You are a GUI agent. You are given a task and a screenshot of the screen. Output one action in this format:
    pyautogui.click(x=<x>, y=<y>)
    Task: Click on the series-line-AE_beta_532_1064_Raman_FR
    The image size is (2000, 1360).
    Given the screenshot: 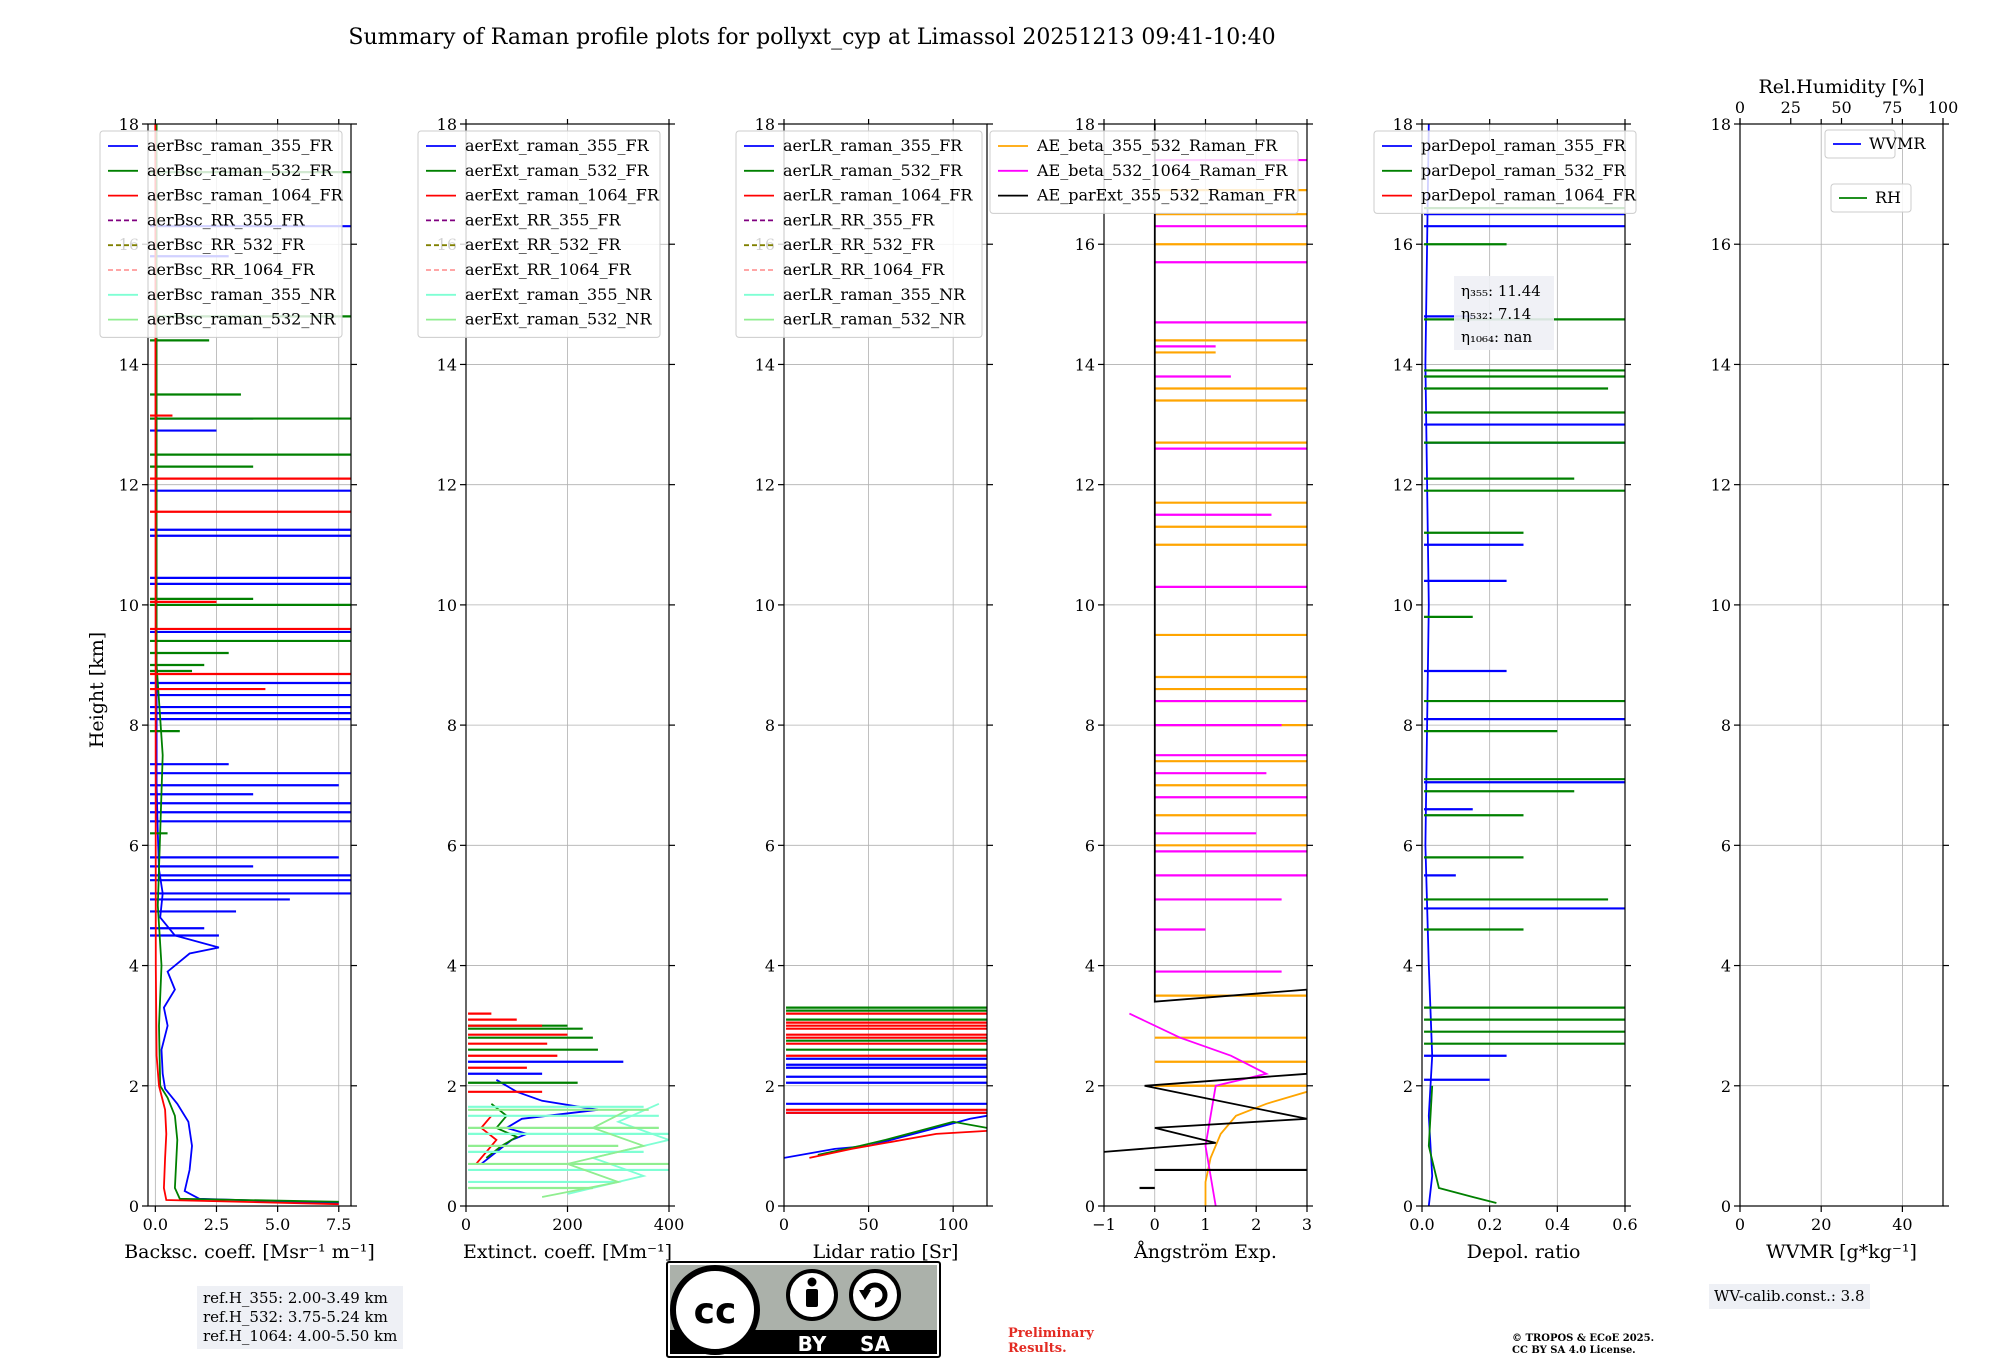 What is the action you would take?
    pyautogui.click(x=1199, y=1109)
    